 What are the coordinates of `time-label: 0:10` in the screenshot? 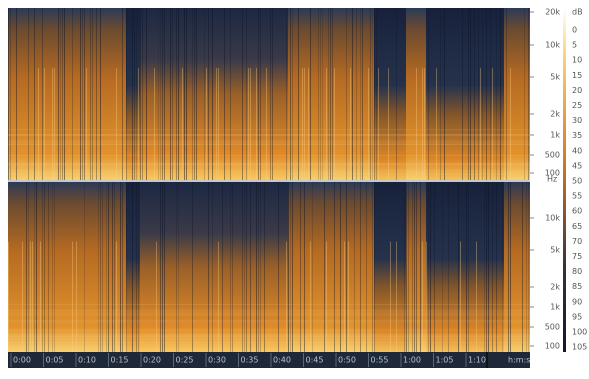 It's located at (87, 360).